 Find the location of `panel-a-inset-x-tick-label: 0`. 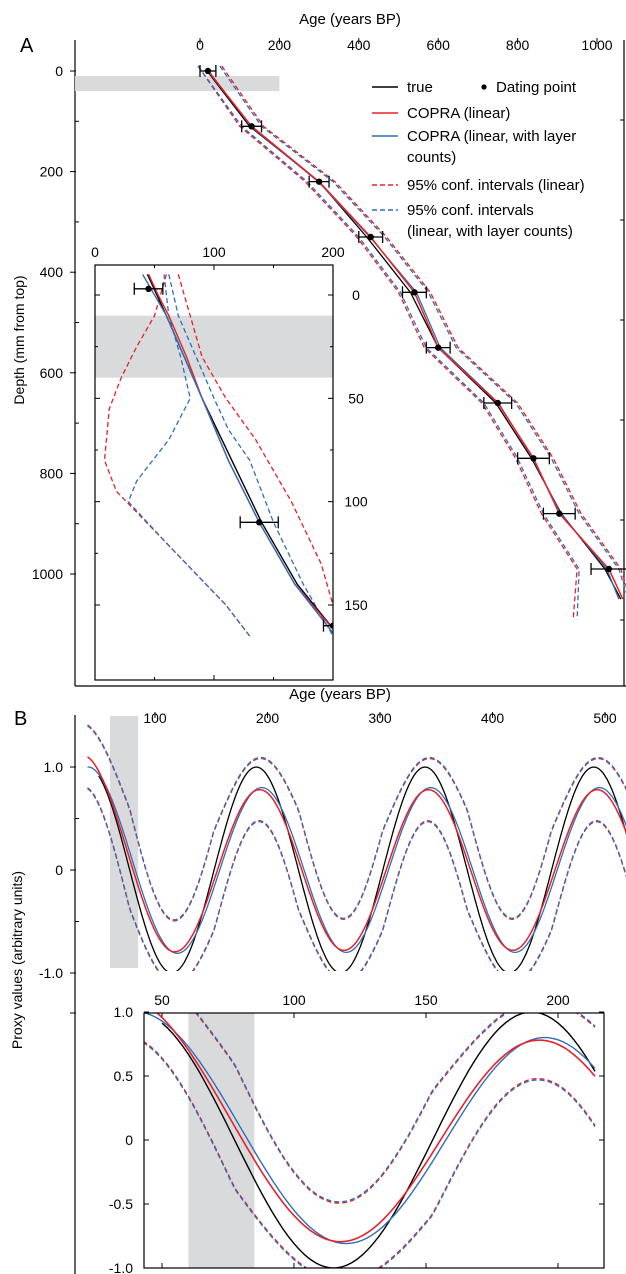

panel-a-inset-x-tick-label: 0 is located at coordinates (95, 252).